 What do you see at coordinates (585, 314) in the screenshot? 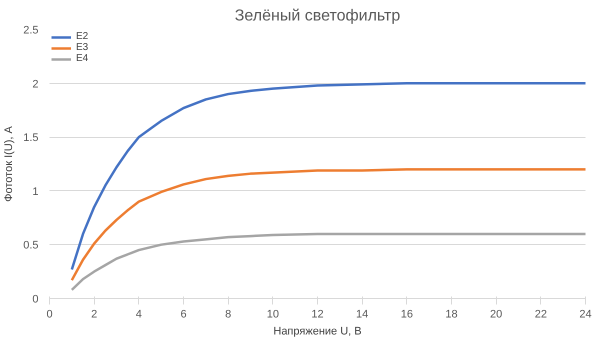
I see `x-tick-label: 24` at bounding box center [585, 314].